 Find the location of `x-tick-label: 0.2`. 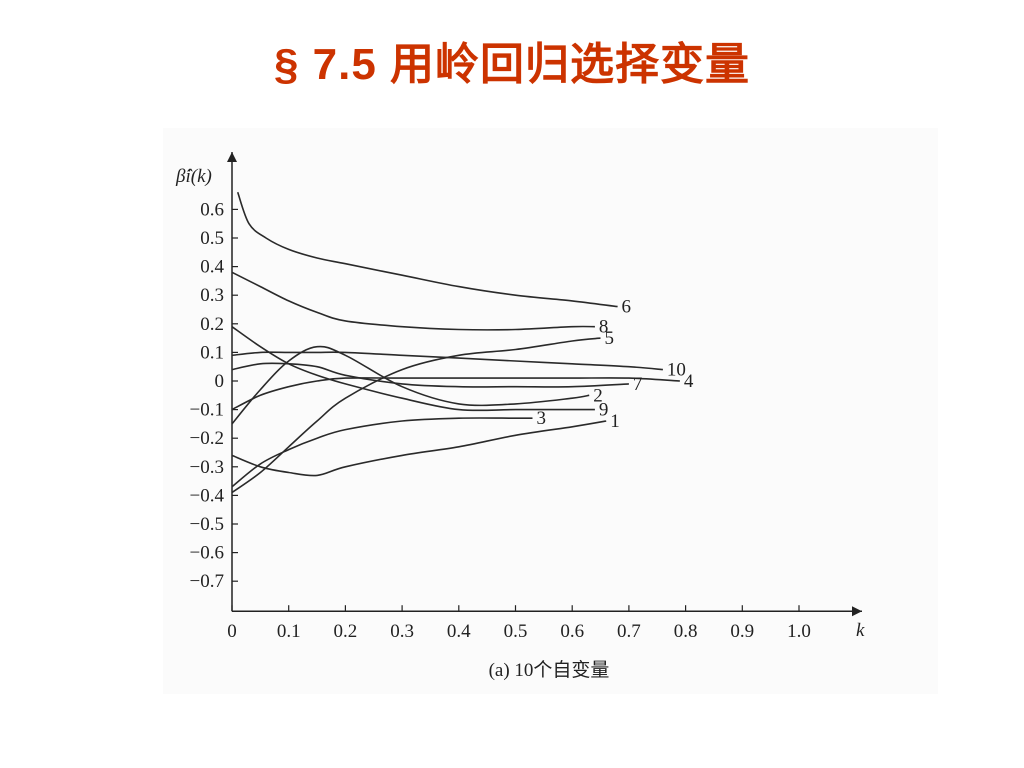

x-tick-label: 0.2 is located at coordinates (346, 631).